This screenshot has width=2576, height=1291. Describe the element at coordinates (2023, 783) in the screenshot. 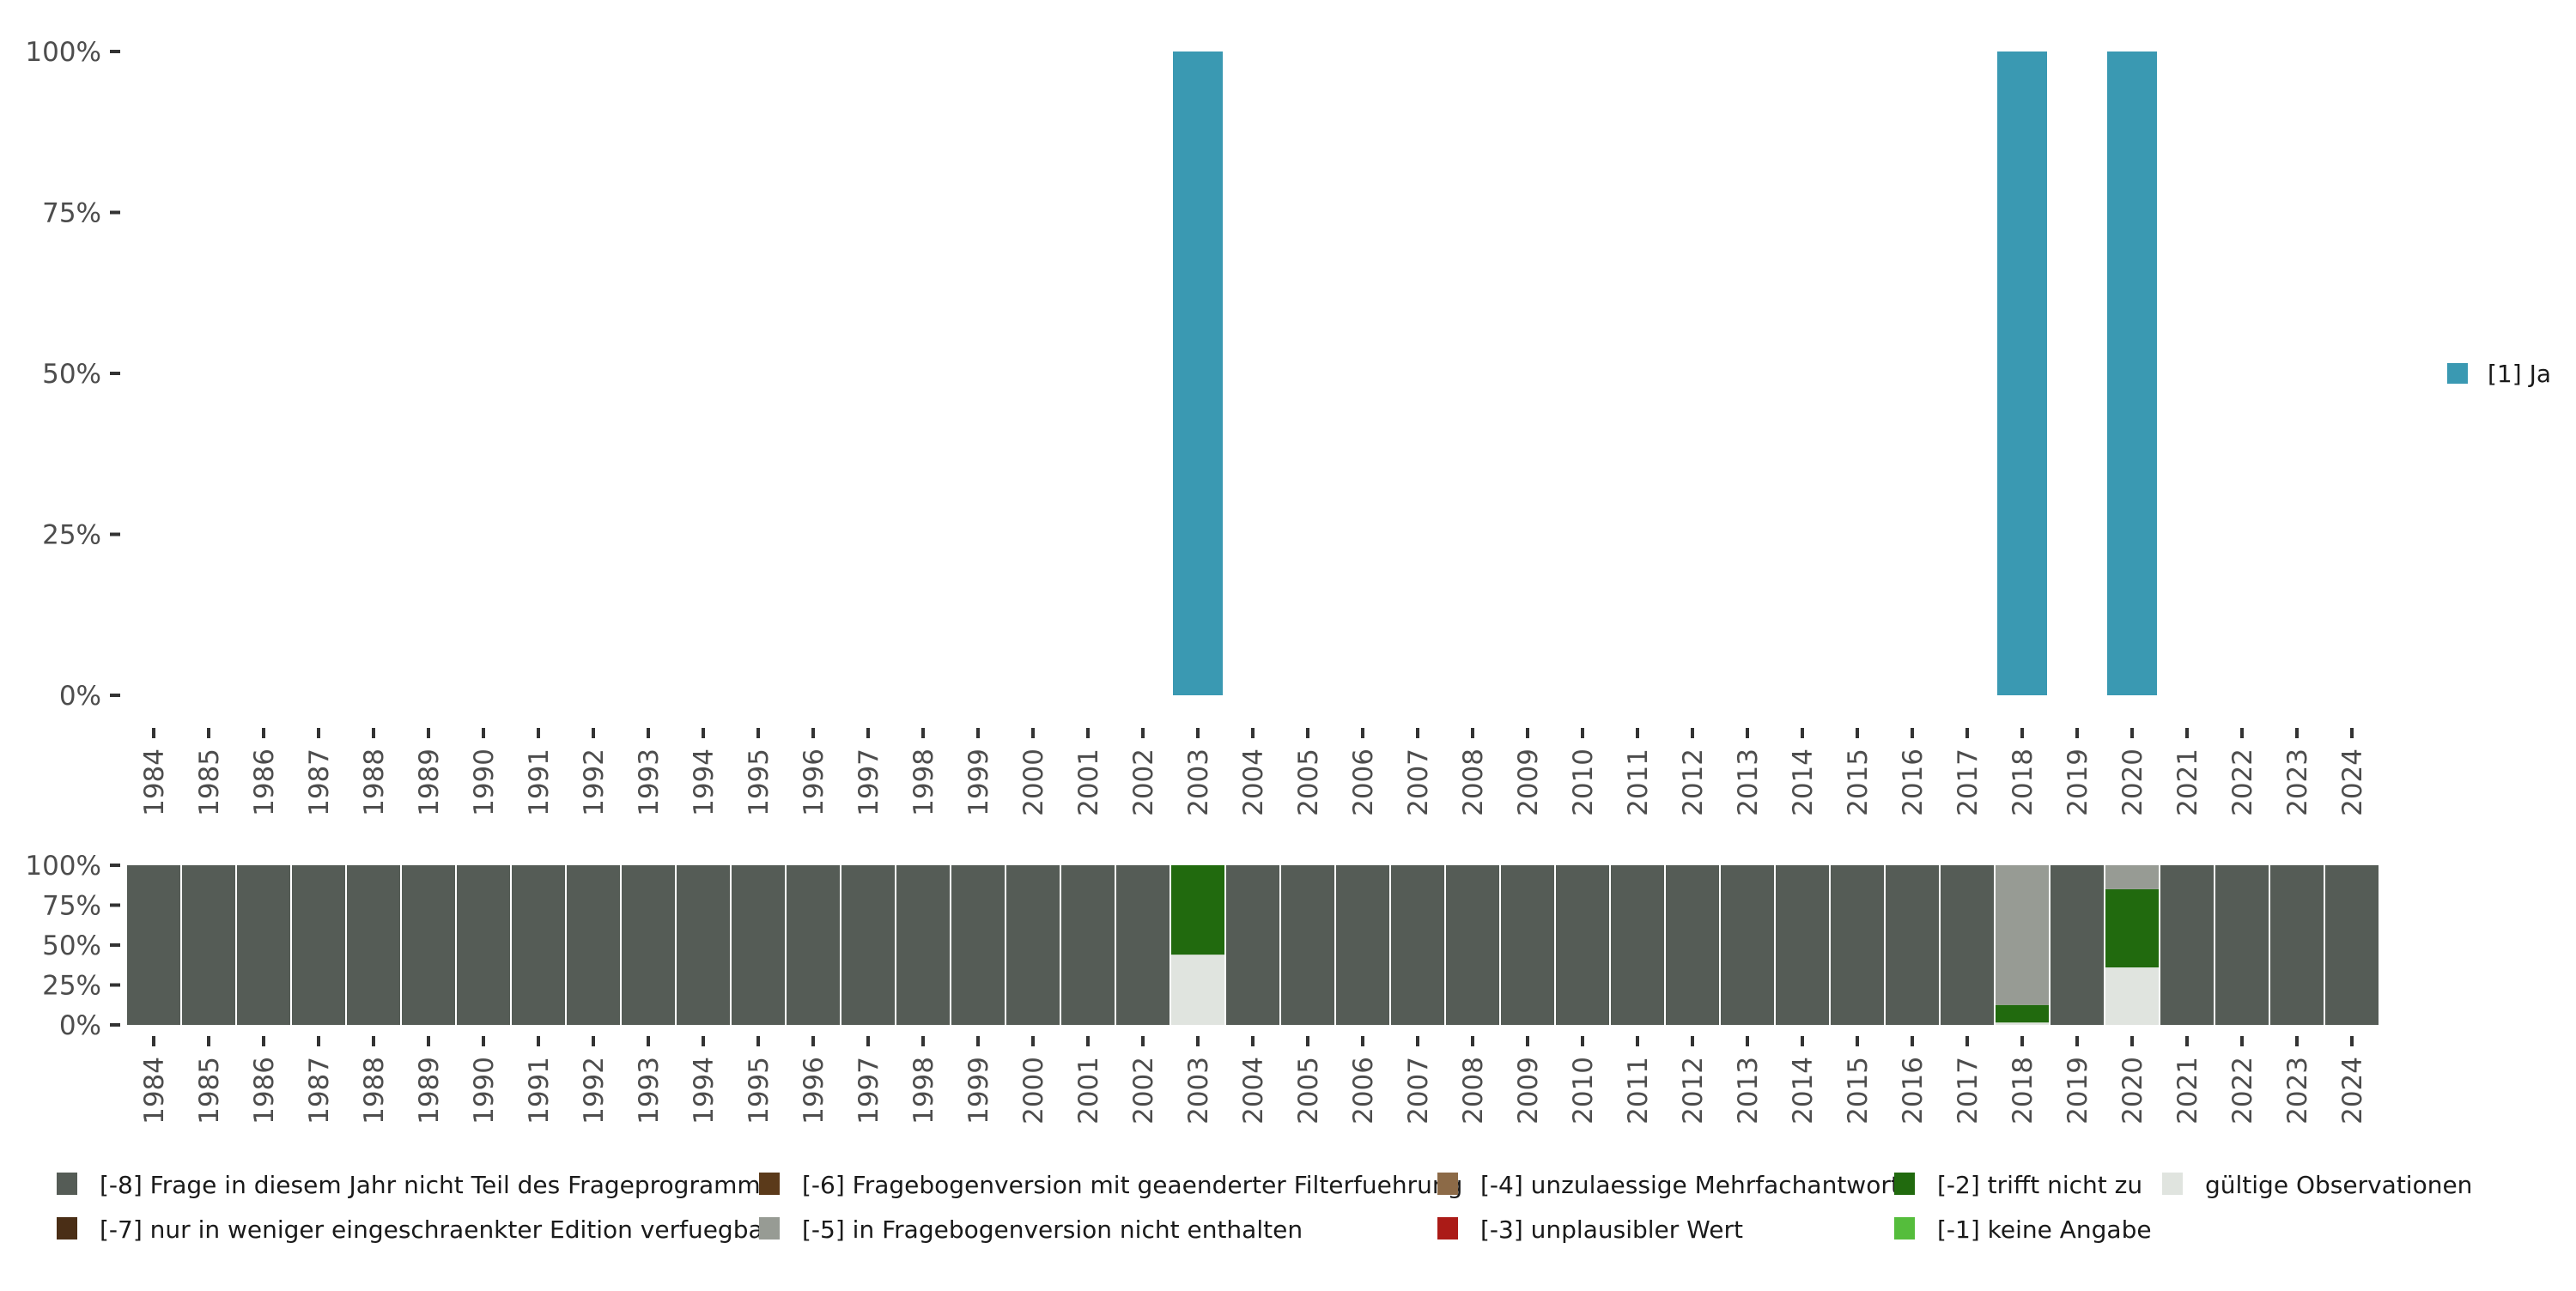

I see `x-tick-label: 2018` at that location.